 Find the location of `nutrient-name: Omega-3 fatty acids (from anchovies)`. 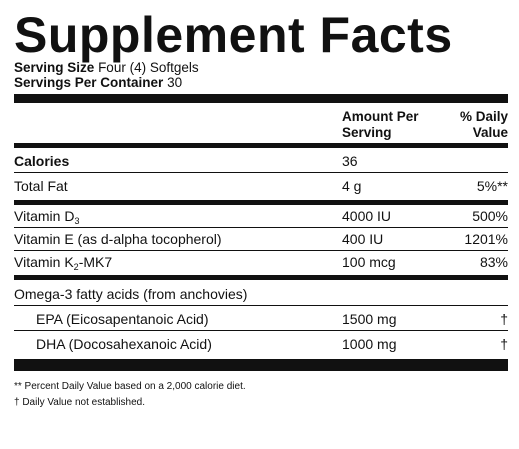

nutrient-name: Omega-3 fatty acids (from anchovies) is located at coordinates (131, 294).